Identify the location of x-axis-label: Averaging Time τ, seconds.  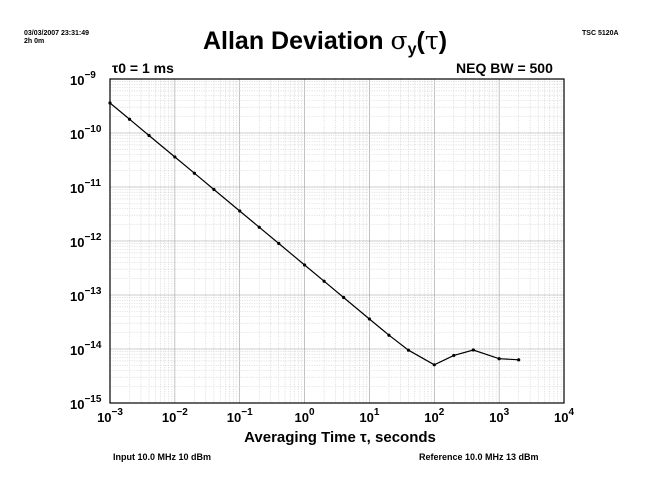
(340, 437).